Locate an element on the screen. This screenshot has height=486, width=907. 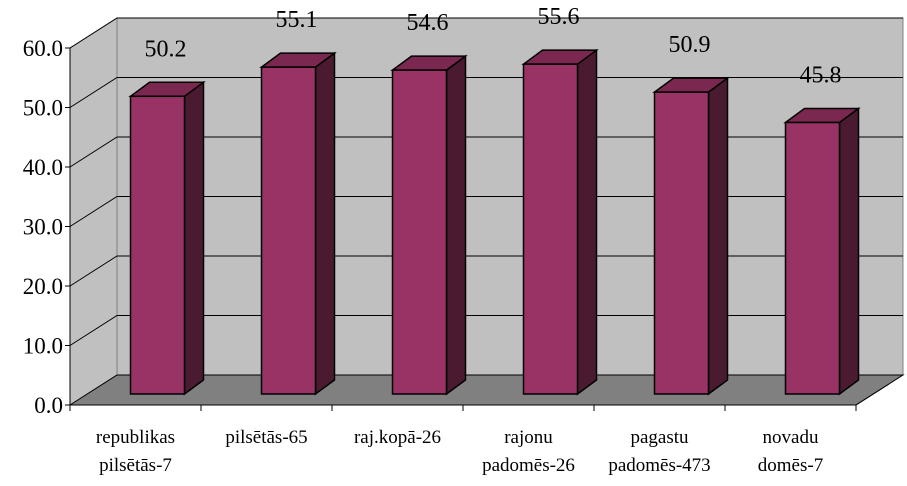
y-tick-label: 0.0 is located at coordinates (48, 405).